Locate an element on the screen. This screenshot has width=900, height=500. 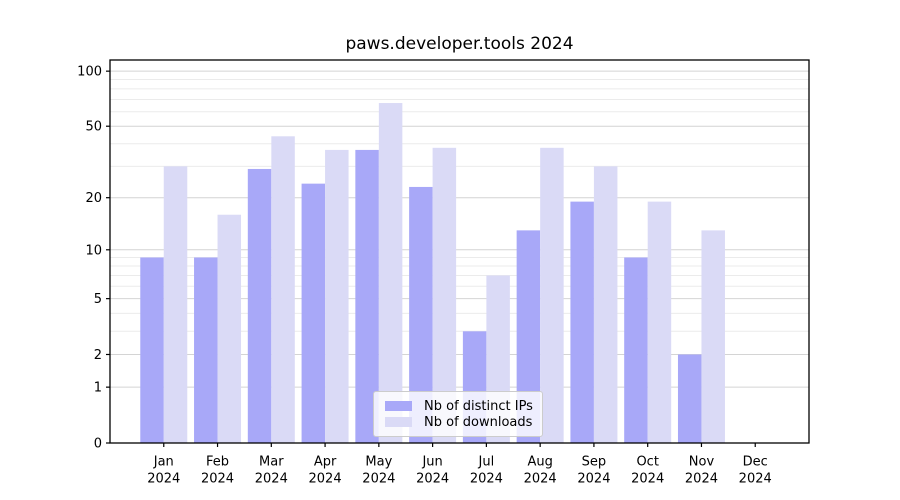
bar-nb-of-downloads-jun is located at coordinates (444, 295).